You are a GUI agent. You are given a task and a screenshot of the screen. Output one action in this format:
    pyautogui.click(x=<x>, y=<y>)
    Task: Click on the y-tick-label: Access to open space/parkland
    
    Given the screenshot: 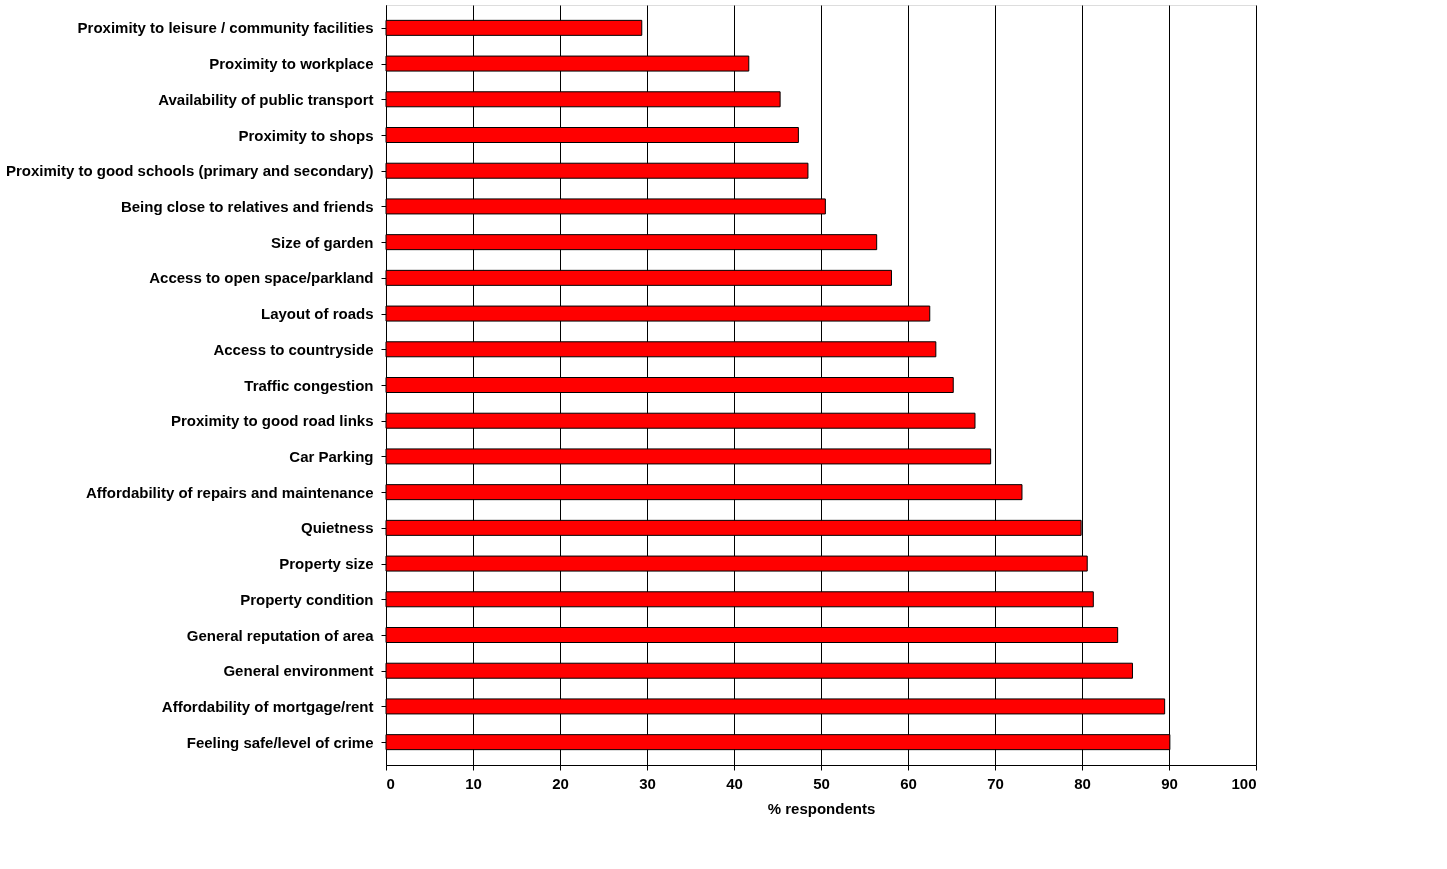 What is the action you would take?
    pyautogui.click(x=261, y=278)
    